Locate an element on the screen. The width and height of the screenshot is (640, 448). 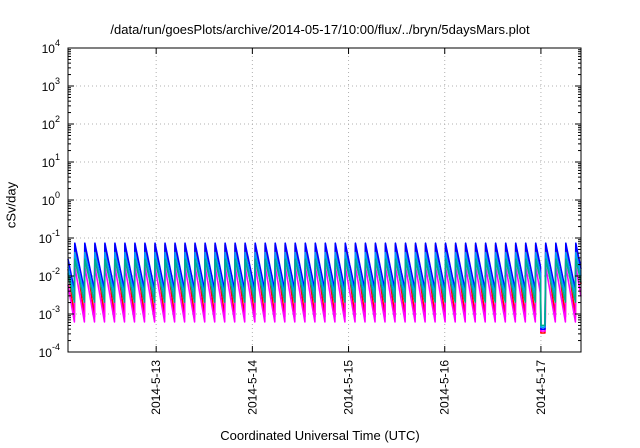
y-tick-label: 10³ is located at coordinates (51, 85).